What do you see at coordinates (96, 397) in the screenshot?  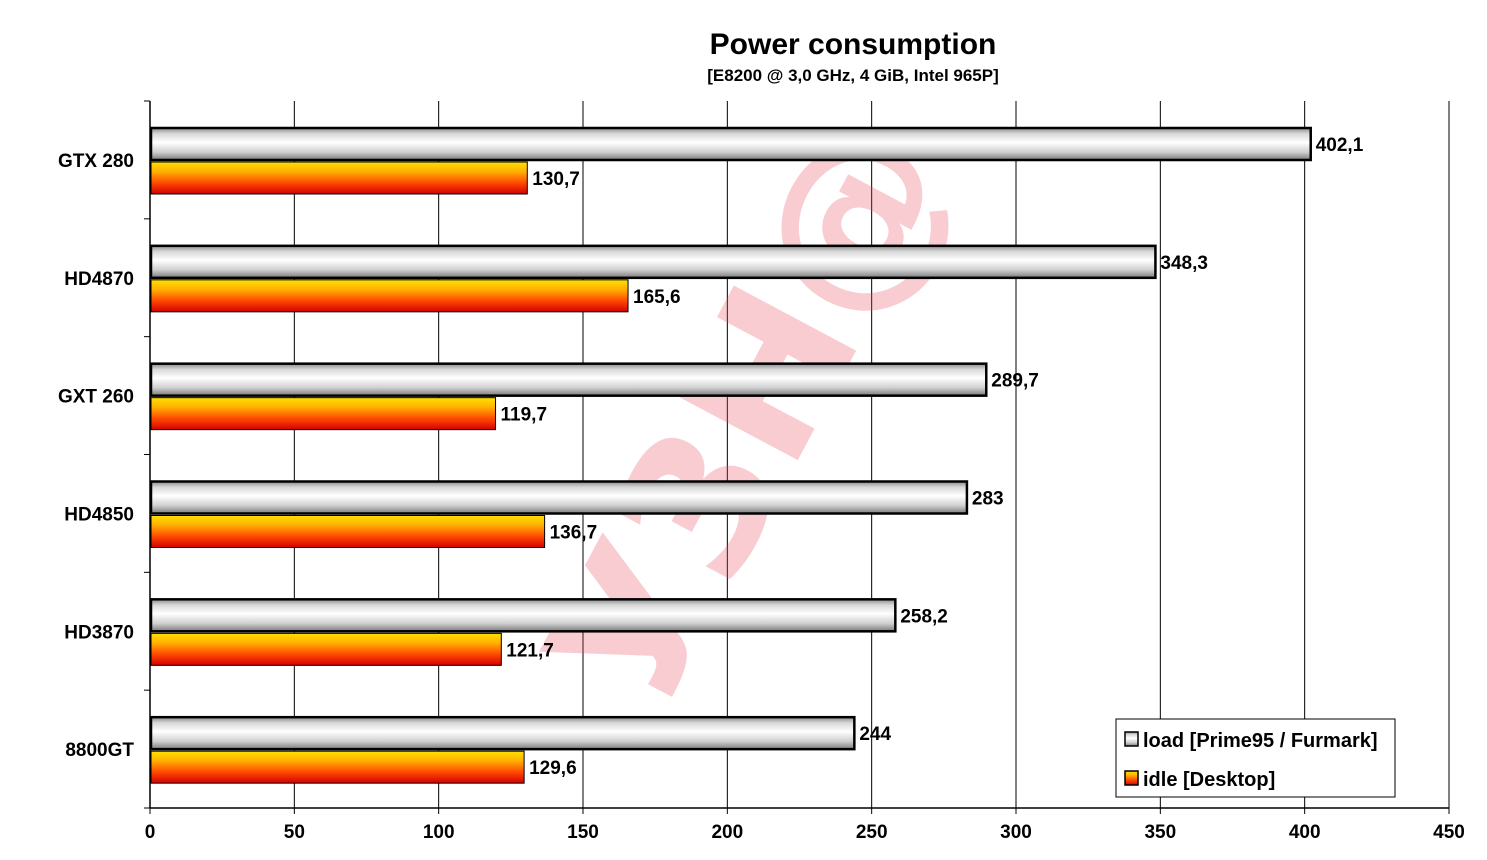 I see `category-label: GXT 260` at bounding box center [96, 397].